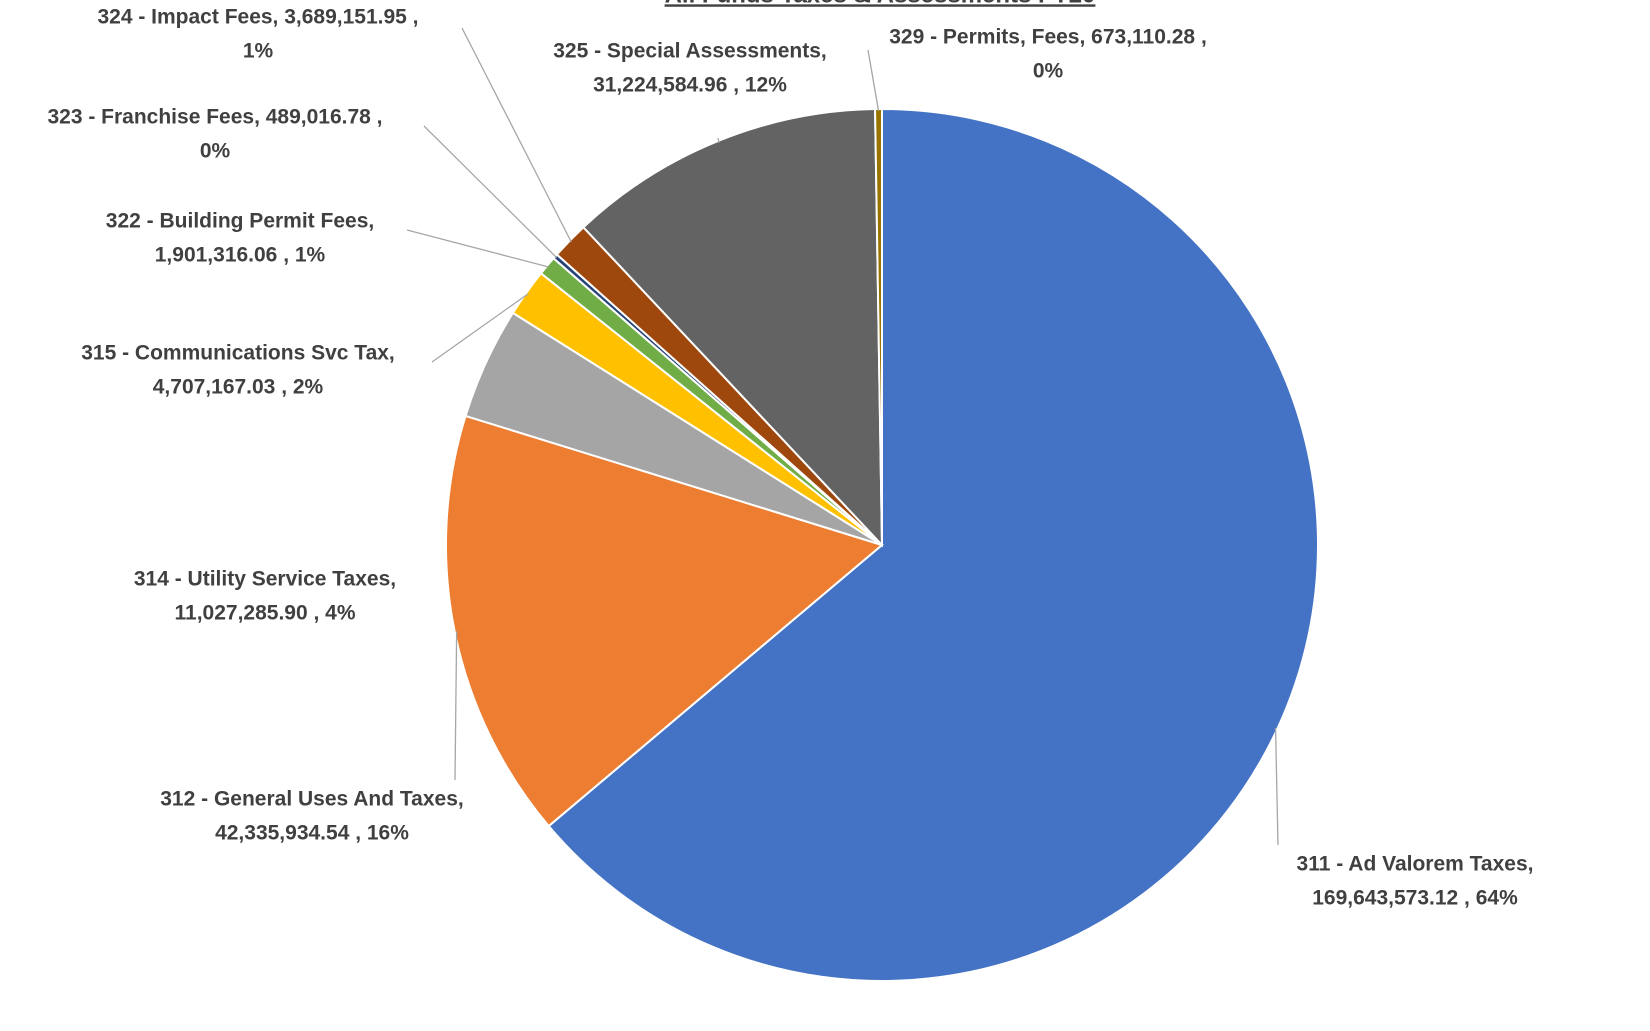 The image size is (1650, 1031). Describe the element at coordinates (258, 51) in the screenshot. I see `data-label: 1%` at that location.